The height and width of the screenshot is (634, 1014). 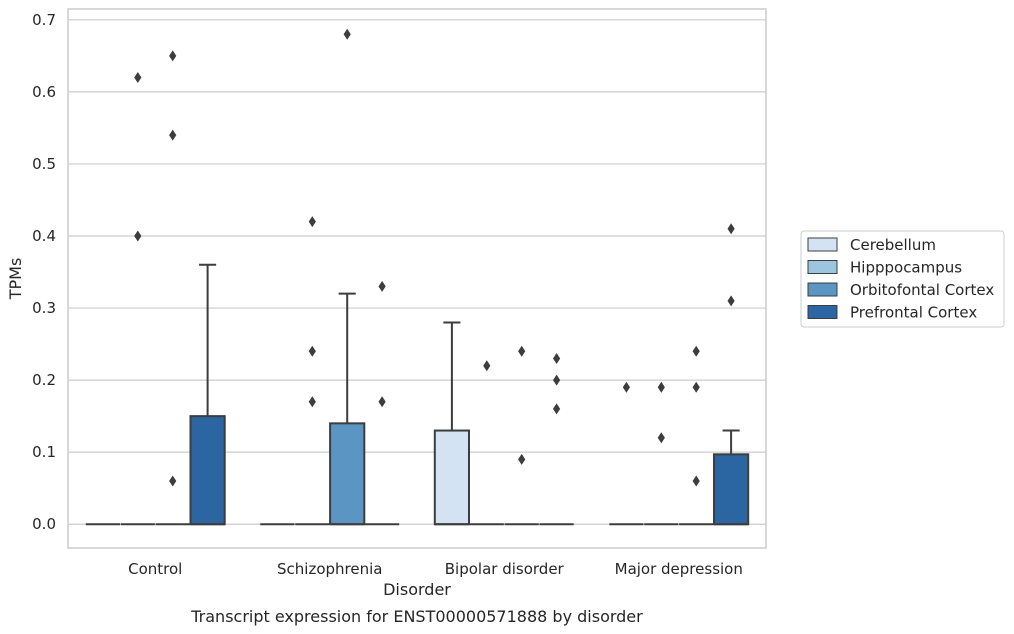 I want to click on y-tick-label: 0.4, so click(x=44, y=236).